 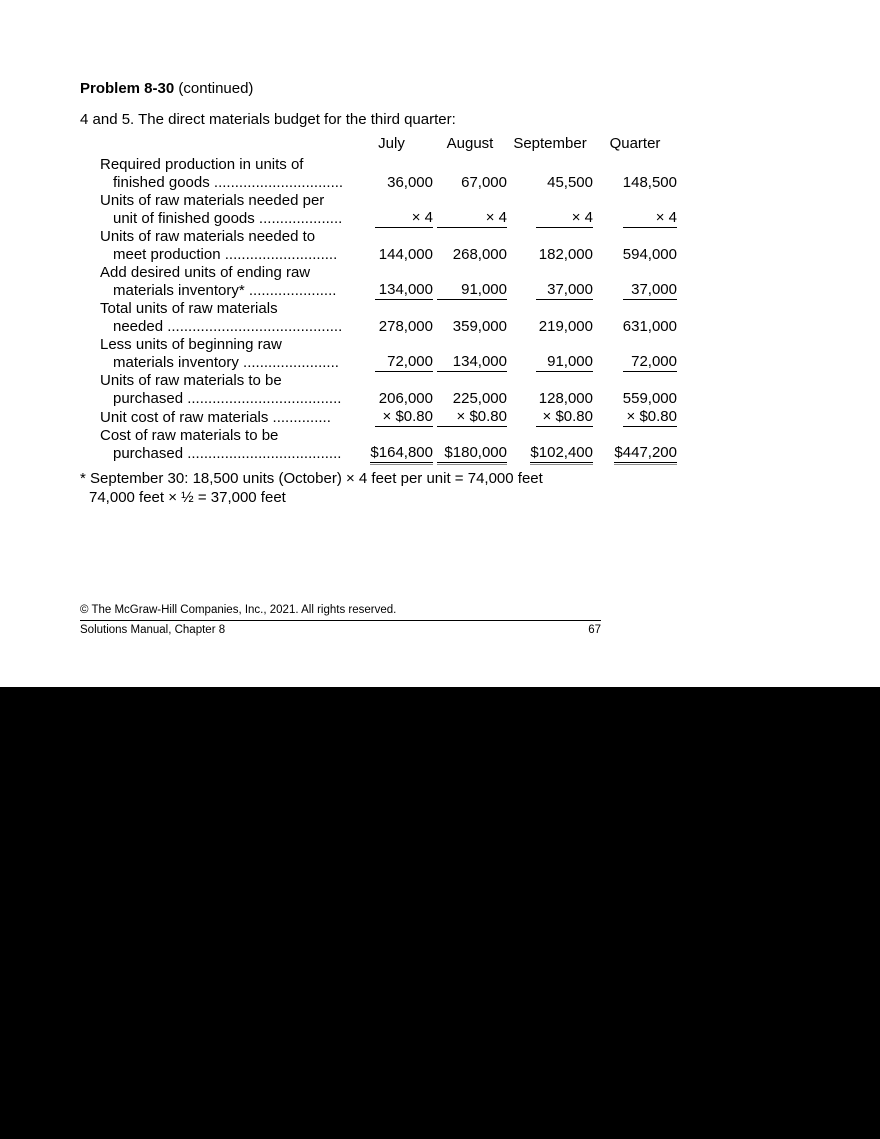 I want to click on value-cell: 594,000, so click(x=649, y=254).